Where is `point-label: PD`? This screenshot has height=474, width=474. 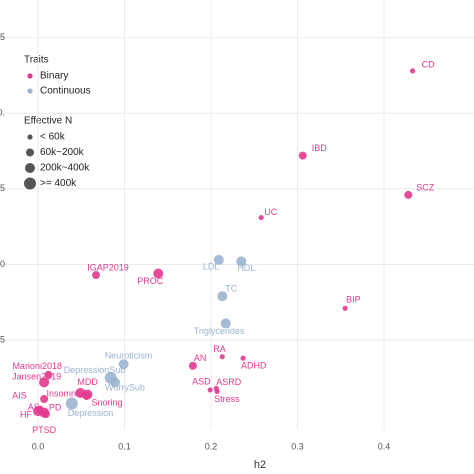 point-label: PD is located at coordinates (55, 407).